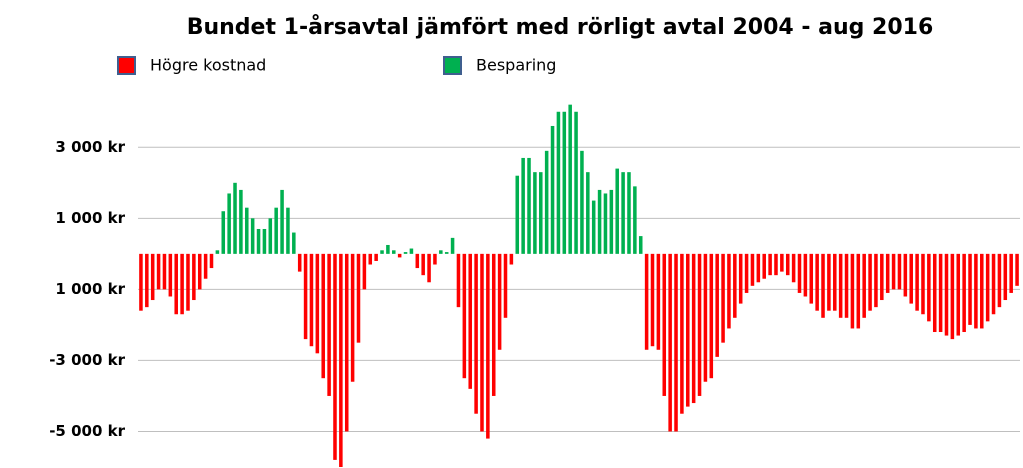 This screenshot has width=1023, height=468. Describe the element at coordinates (516, 65) in the screenshot. I see `legend-label: Besparing` at that location.